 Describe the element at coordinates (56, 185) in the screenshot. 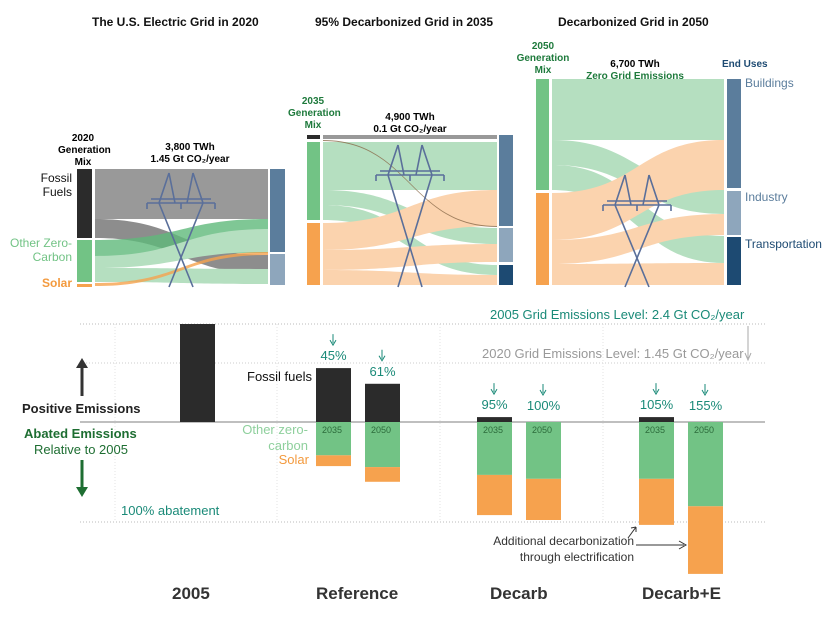

I see `source-fossil: Fossil Fuels` at that location.